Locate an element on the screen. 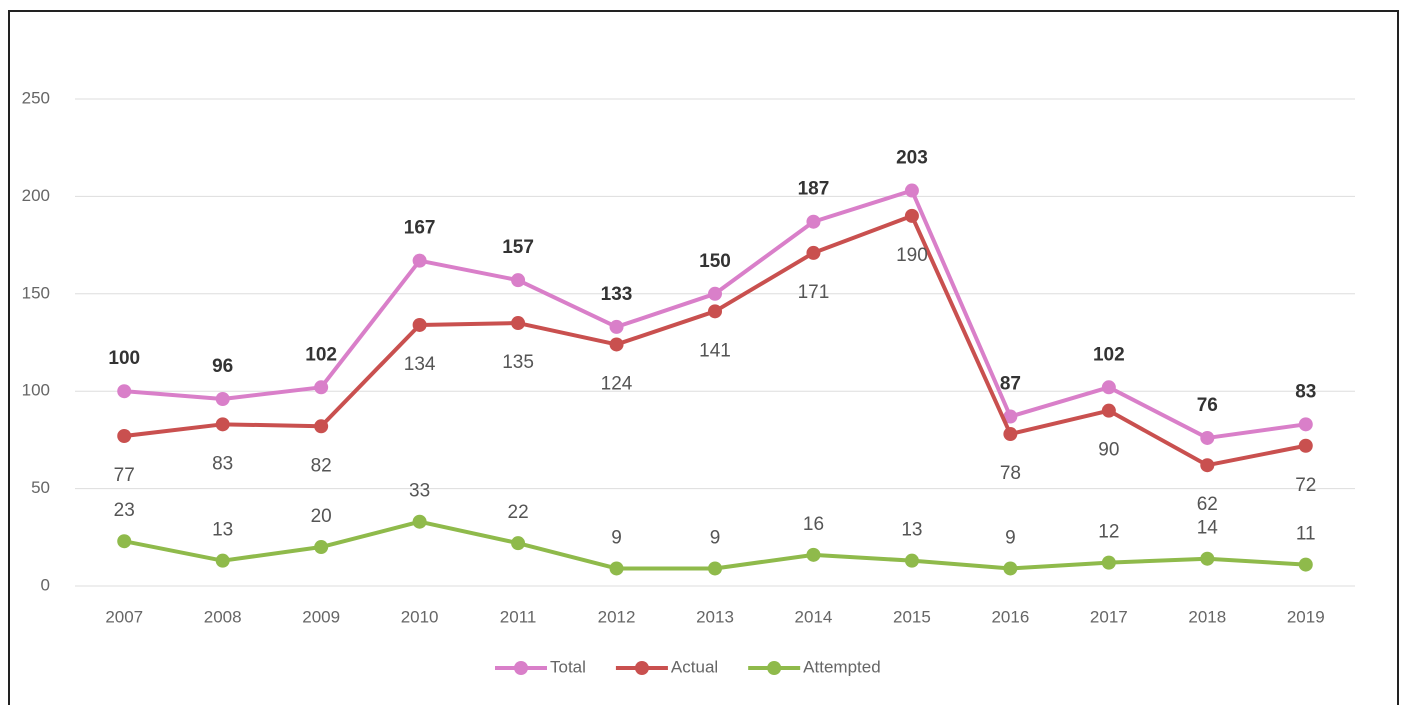  data-label: 77 is located at coordinates (124, 475).